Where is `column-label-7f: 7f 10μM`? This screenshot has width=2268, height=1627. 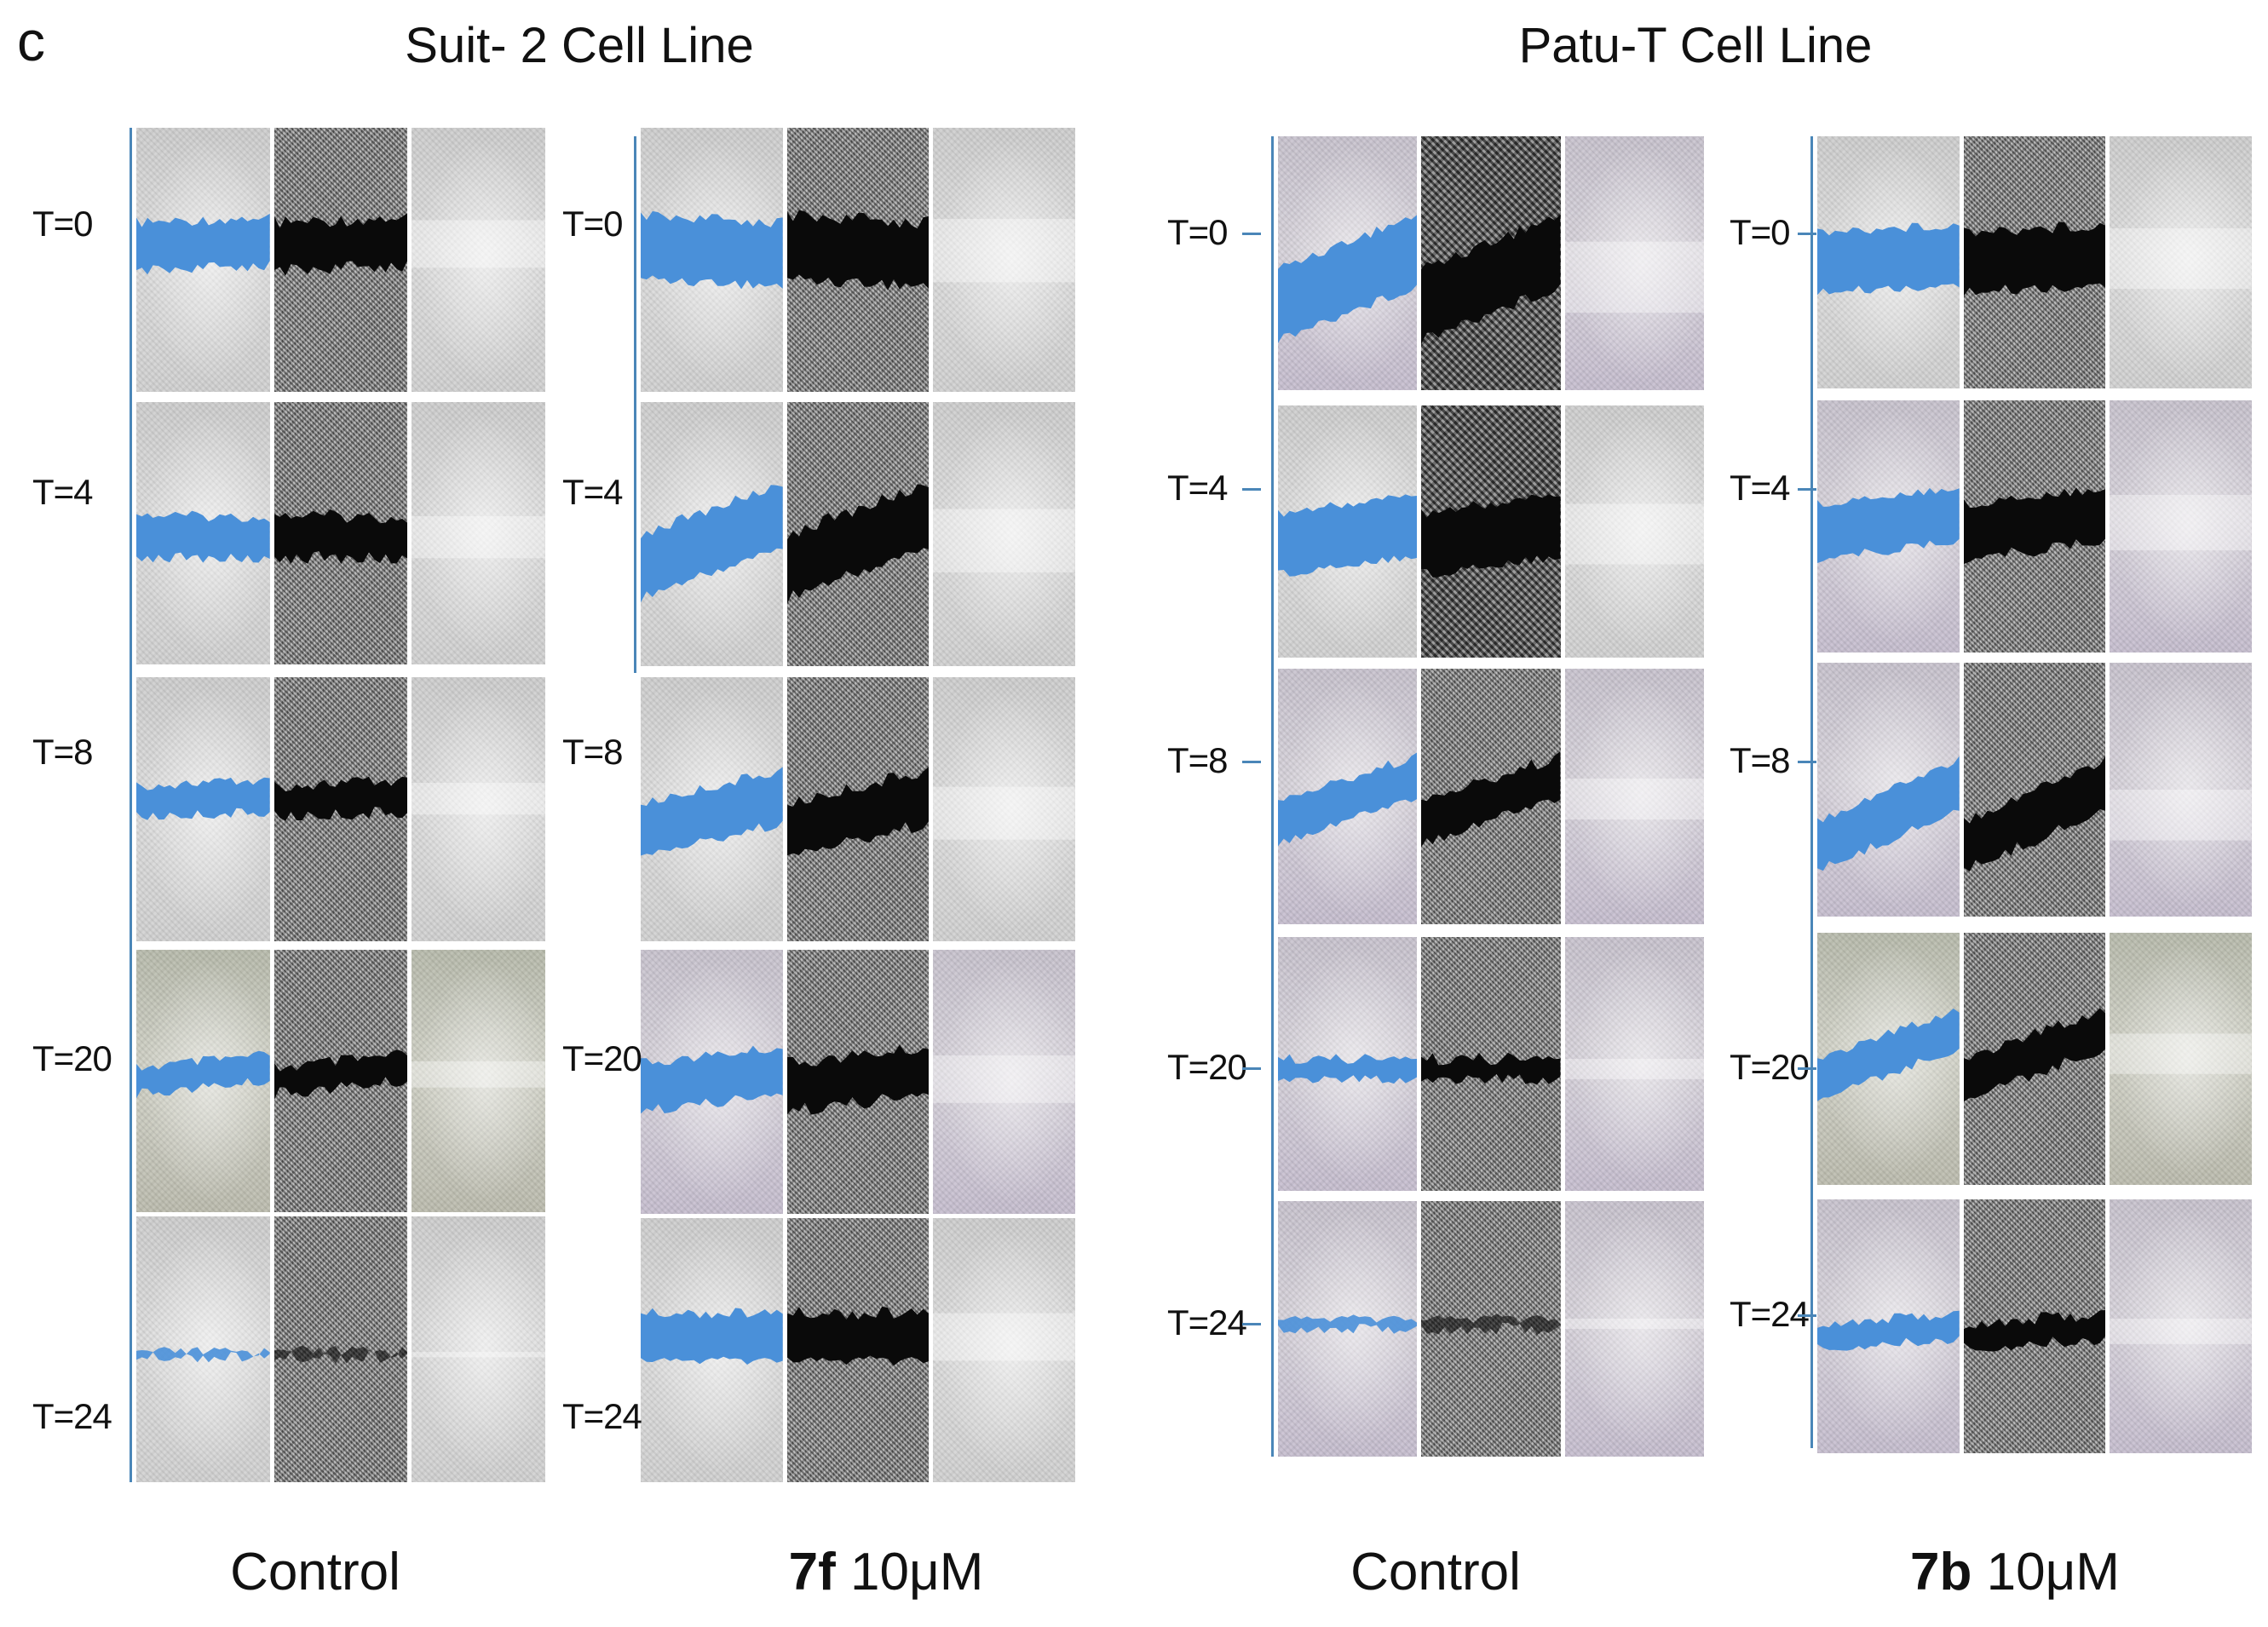
column-label-7f: 7f 10μM is located at coordinates (886, 1572).